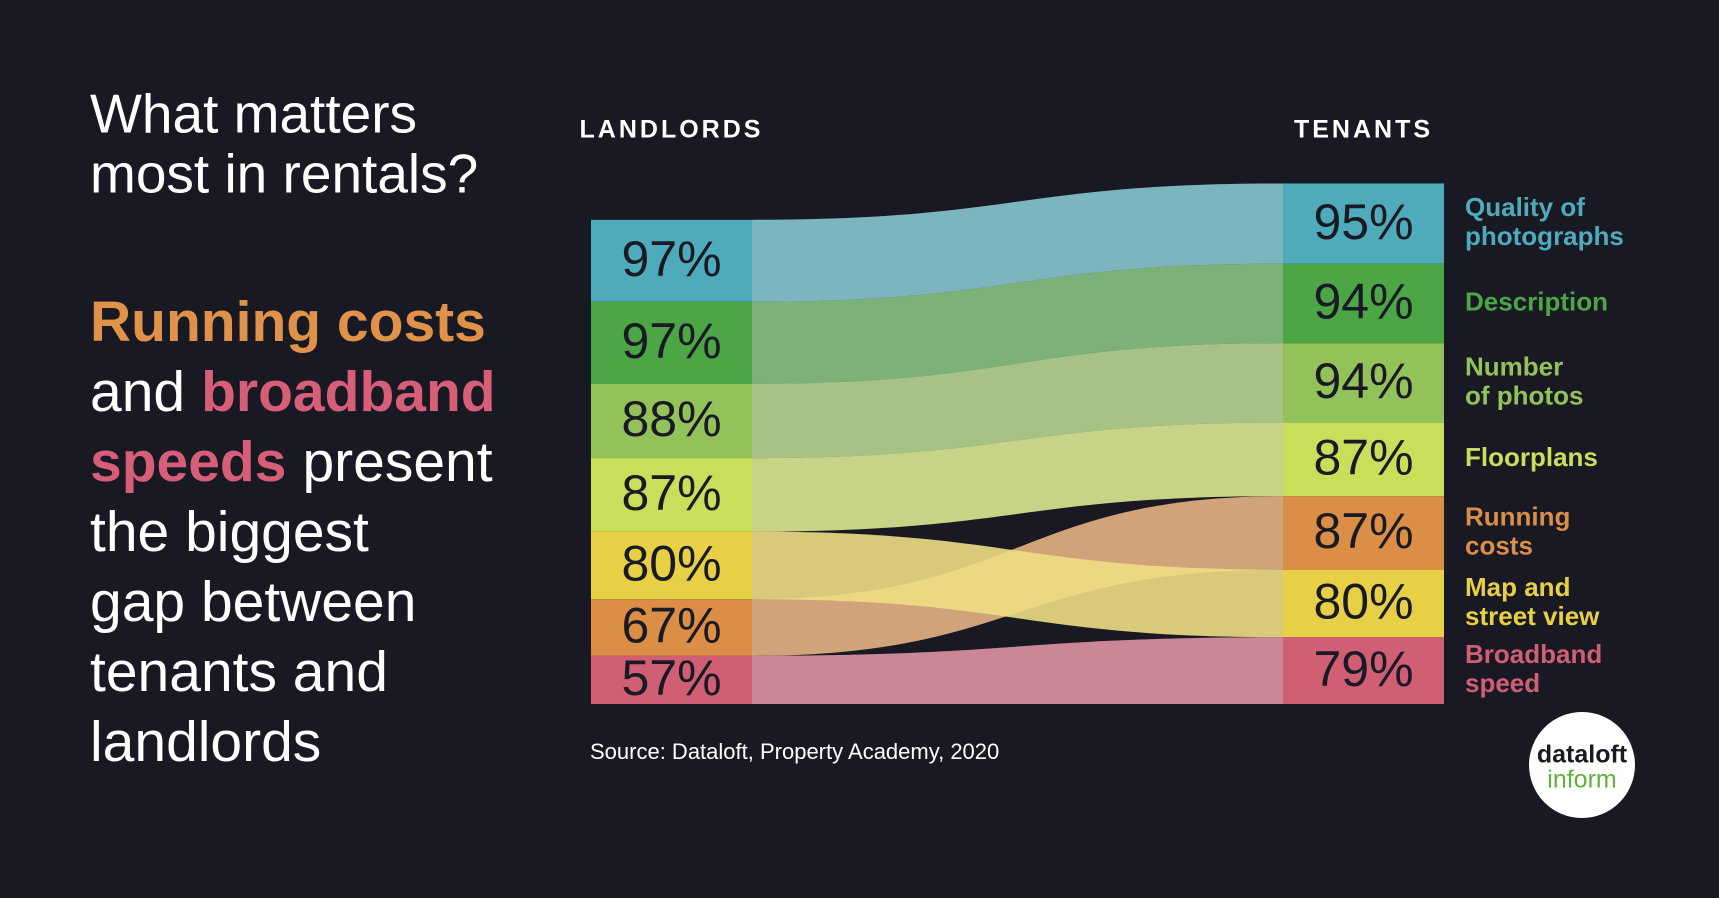 Image resolution: width=1719 pixels, height=898 pixels. Describe the element at coordinates (1524, 395) in the screenshot. I see `category-label: of photos` at that location.